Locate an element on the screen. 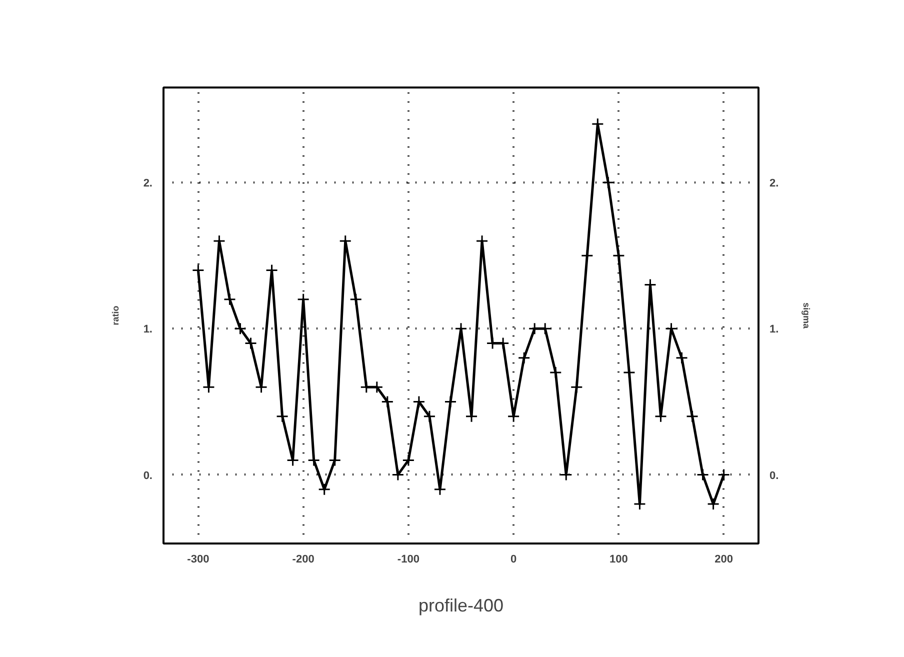  y2-axis-title: sigma is located at coordinates (807, 316).